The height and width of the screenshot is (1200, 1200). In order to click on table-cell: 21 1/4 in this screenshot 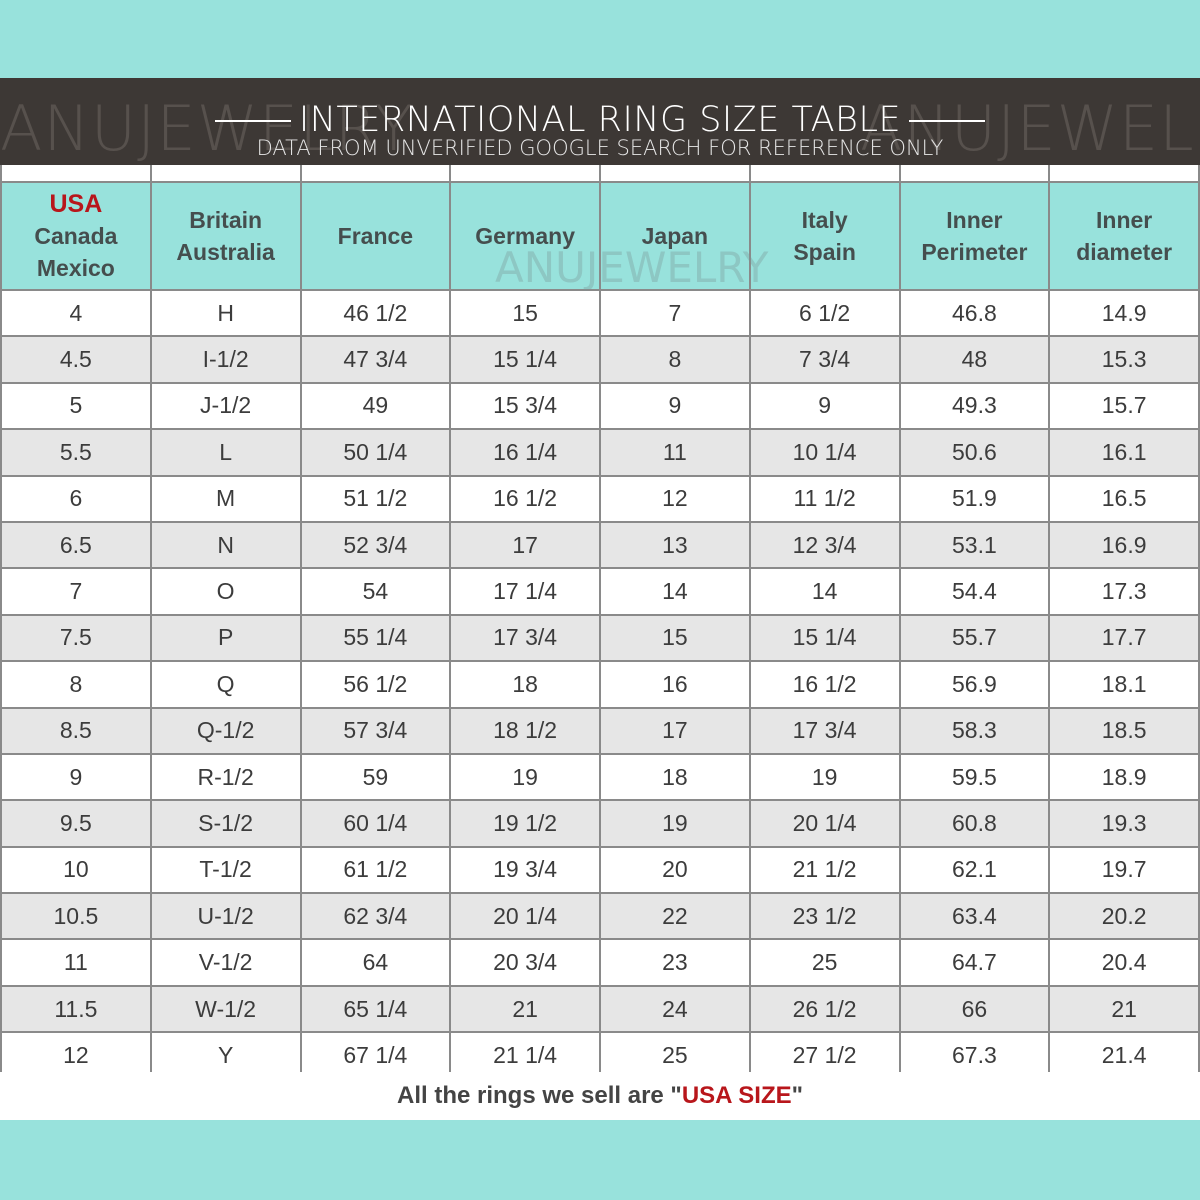, I will do `click(525, 1055)`.